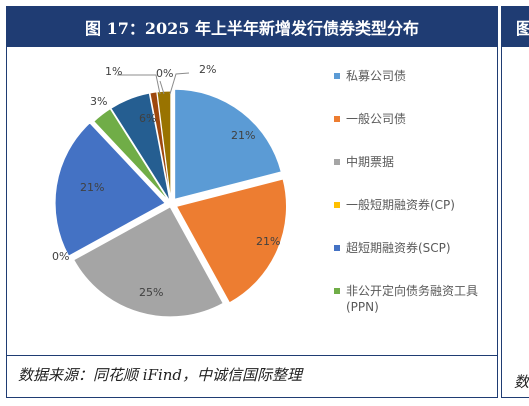 This screenshot has height=406, width=529. What do you see at coordinates (98, 101) in the screenshot?
I see `slice-data-label: 3%` at bounding box center [98, 101].